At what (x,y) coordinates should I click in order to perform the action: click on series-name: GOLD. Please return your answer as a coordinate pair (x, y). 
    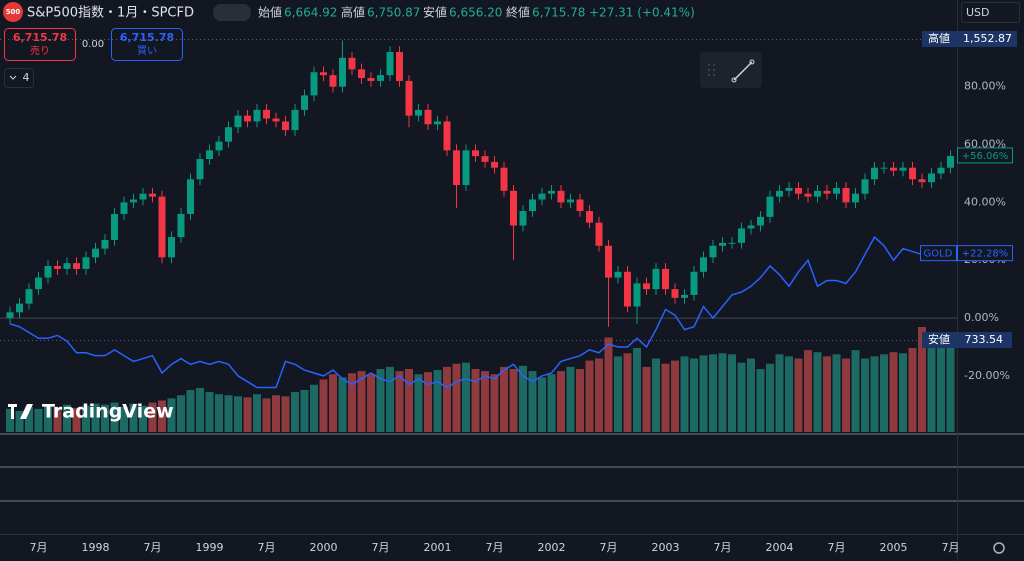
    Looking at the image, I should click on (938, 254).